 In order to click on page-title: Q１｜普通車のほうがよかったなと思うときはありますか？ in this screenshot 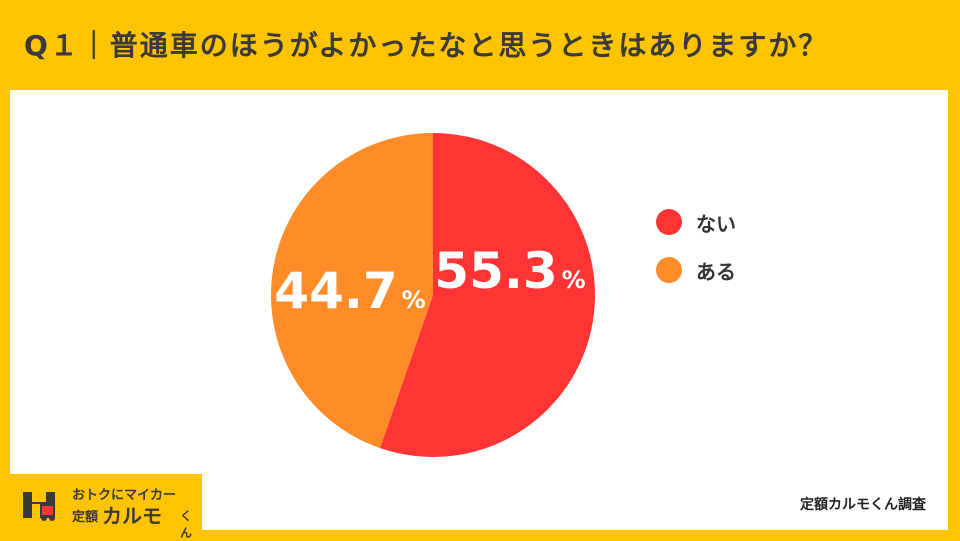, I will do `click(426, 45)`.